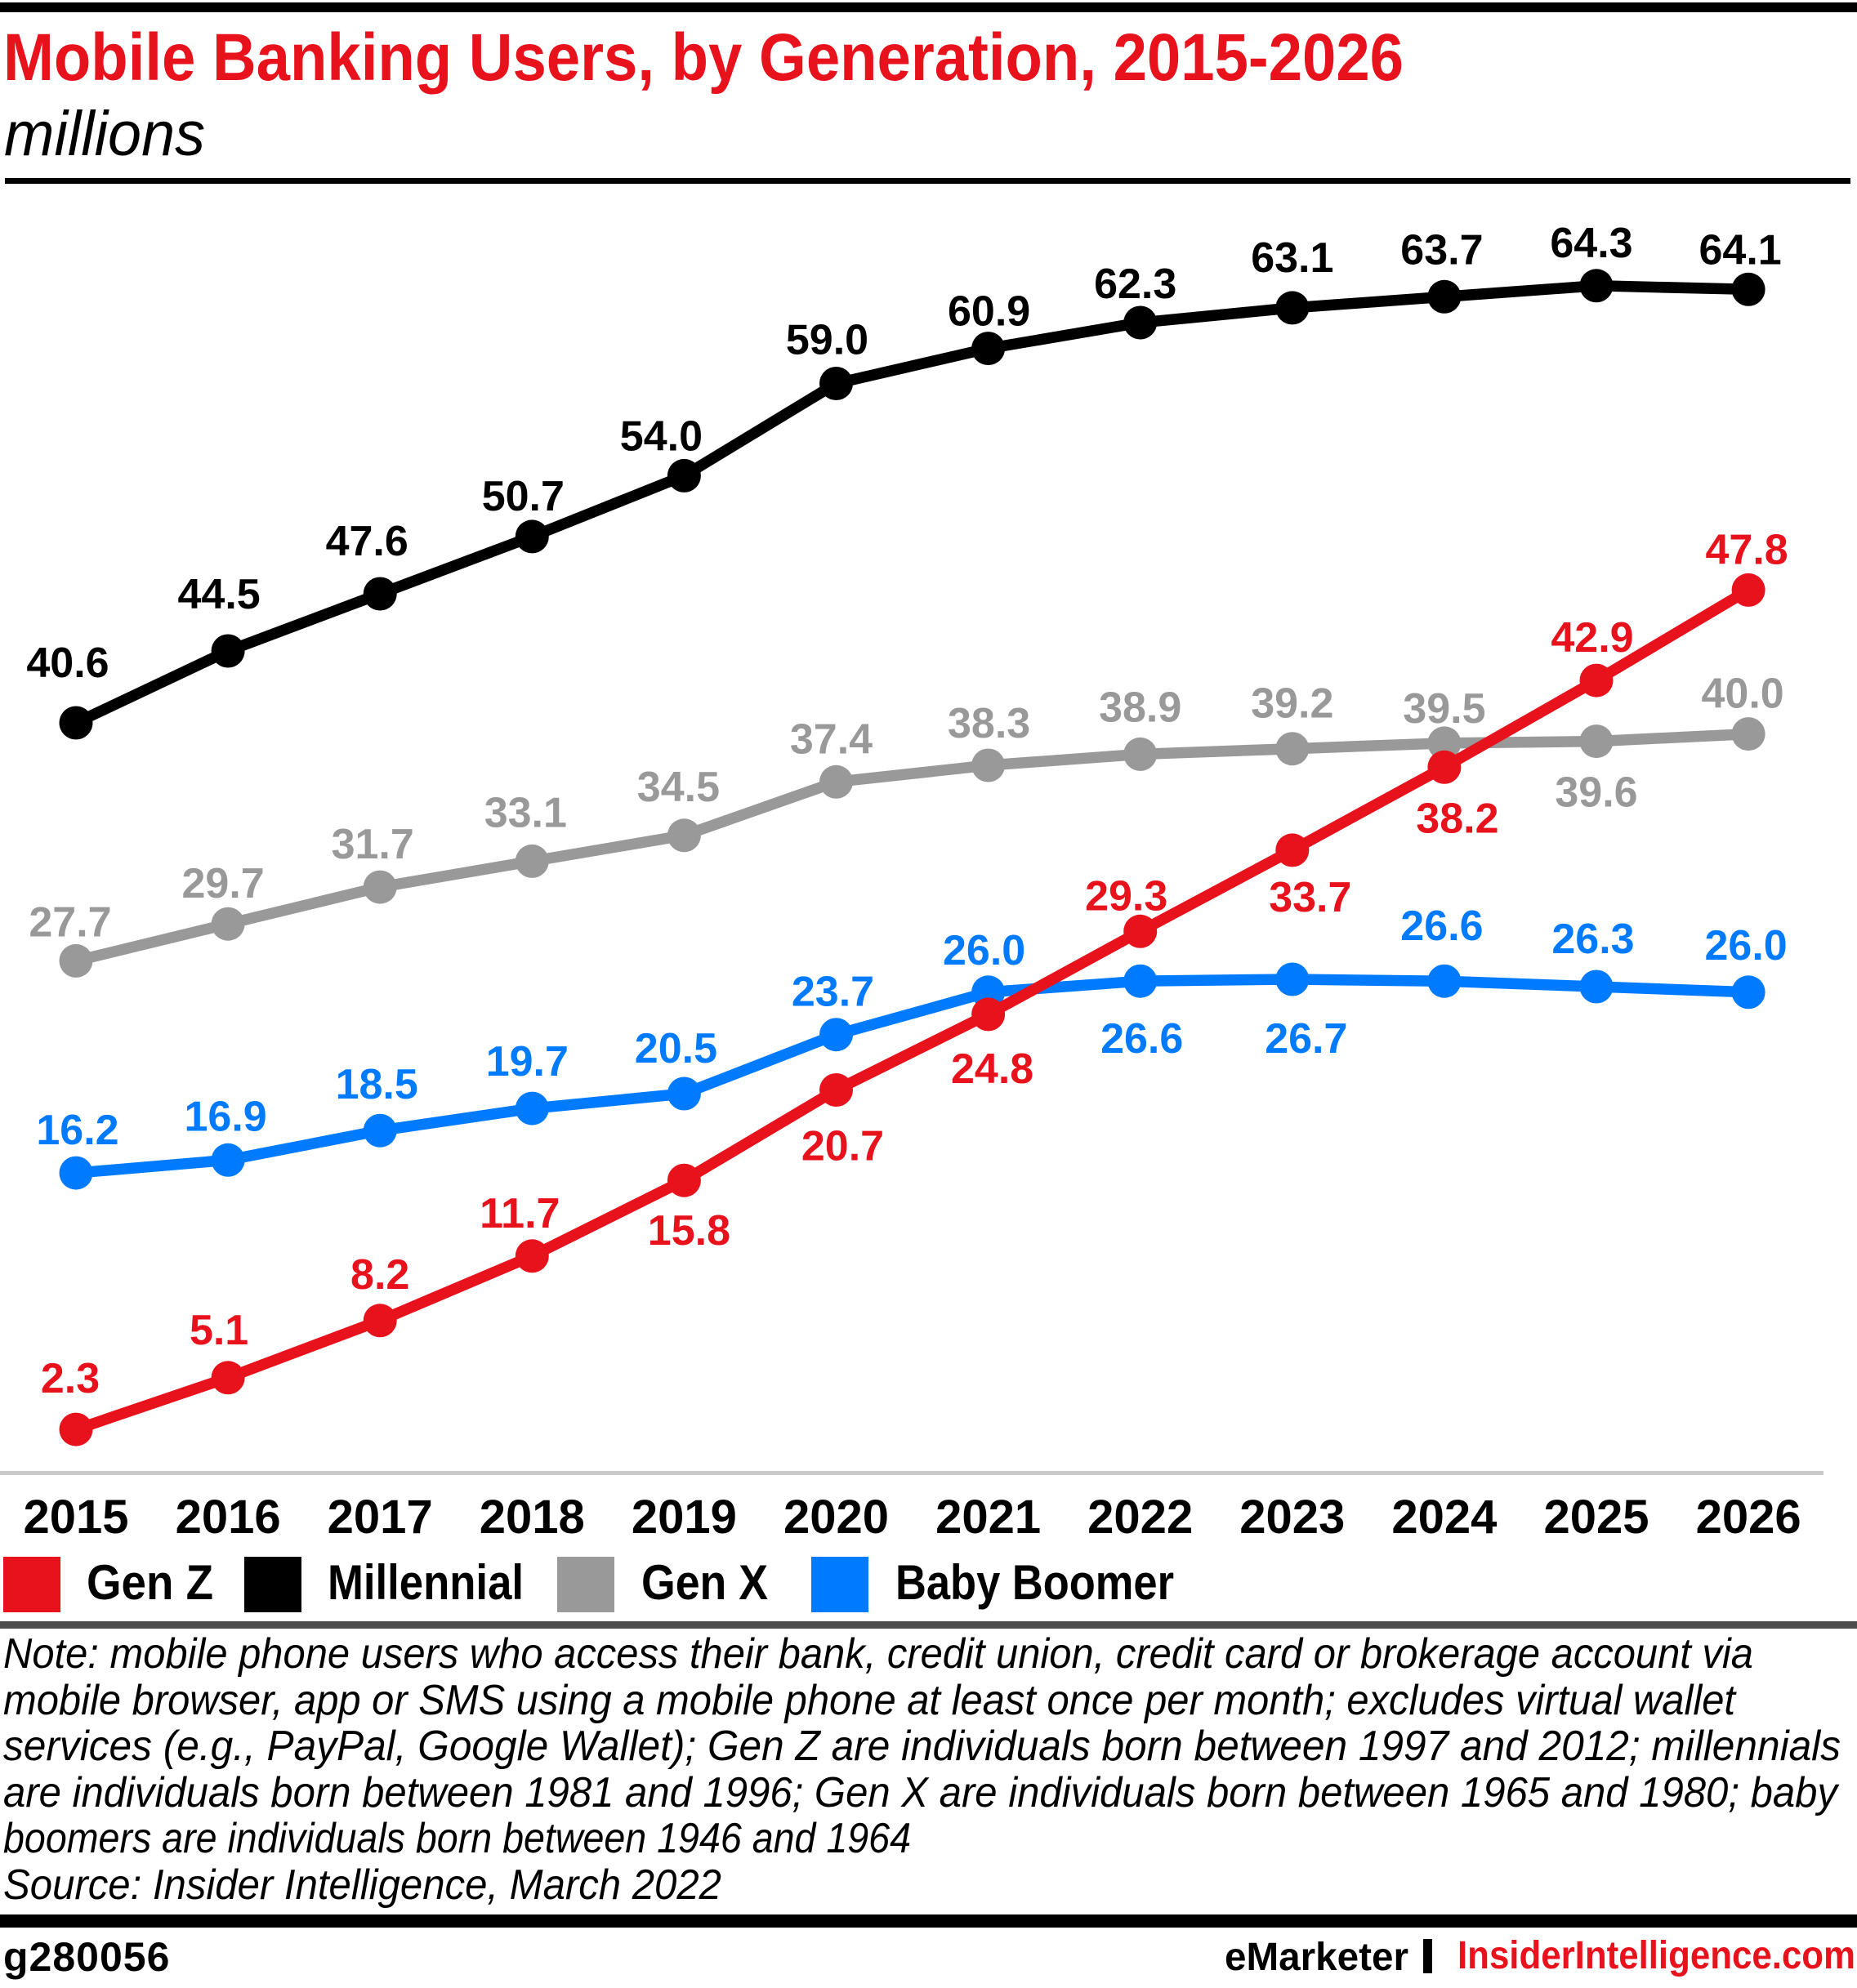 This screenshot has width=1857, height=1988. I want to click on svg-text: 26.7, so click(1306, 1039).